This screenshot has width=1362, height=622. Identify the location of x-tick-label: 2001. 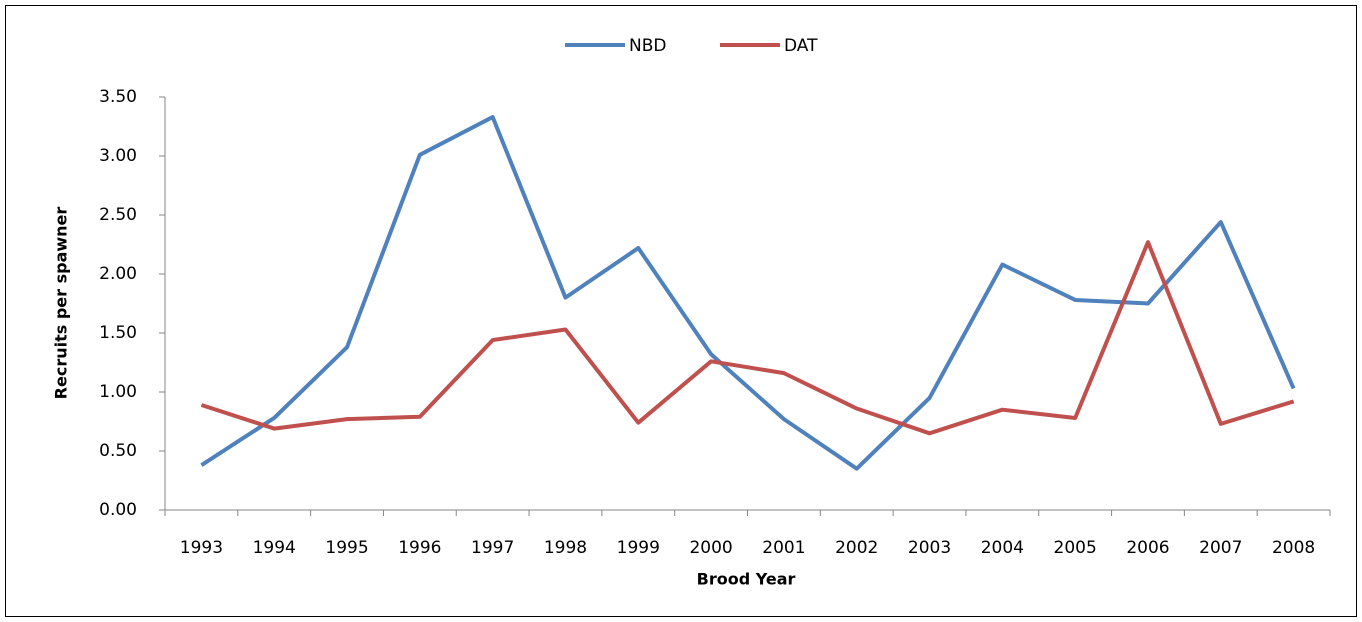
(783, 548).